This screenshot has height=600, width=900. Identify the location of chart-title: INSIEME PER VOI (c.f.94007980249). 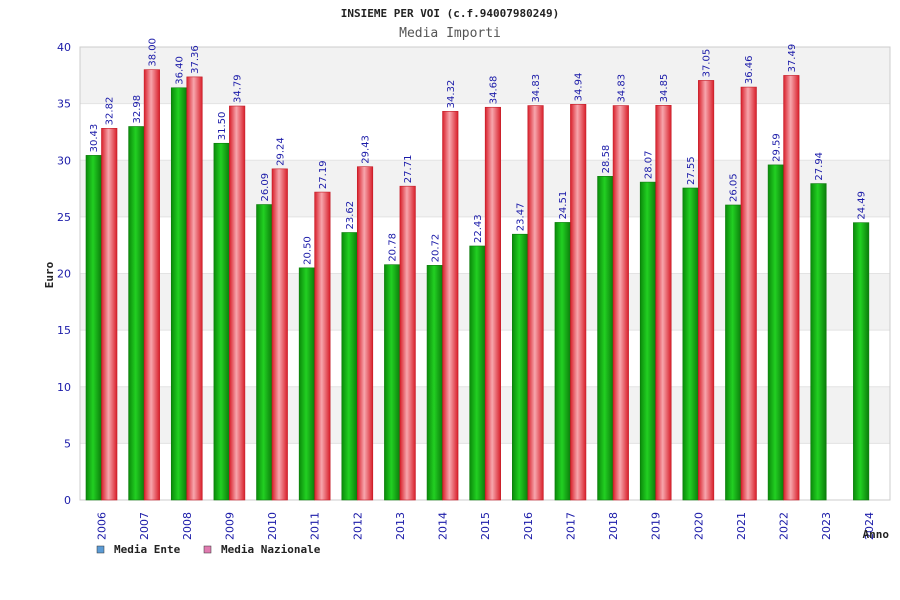
(450, 13).